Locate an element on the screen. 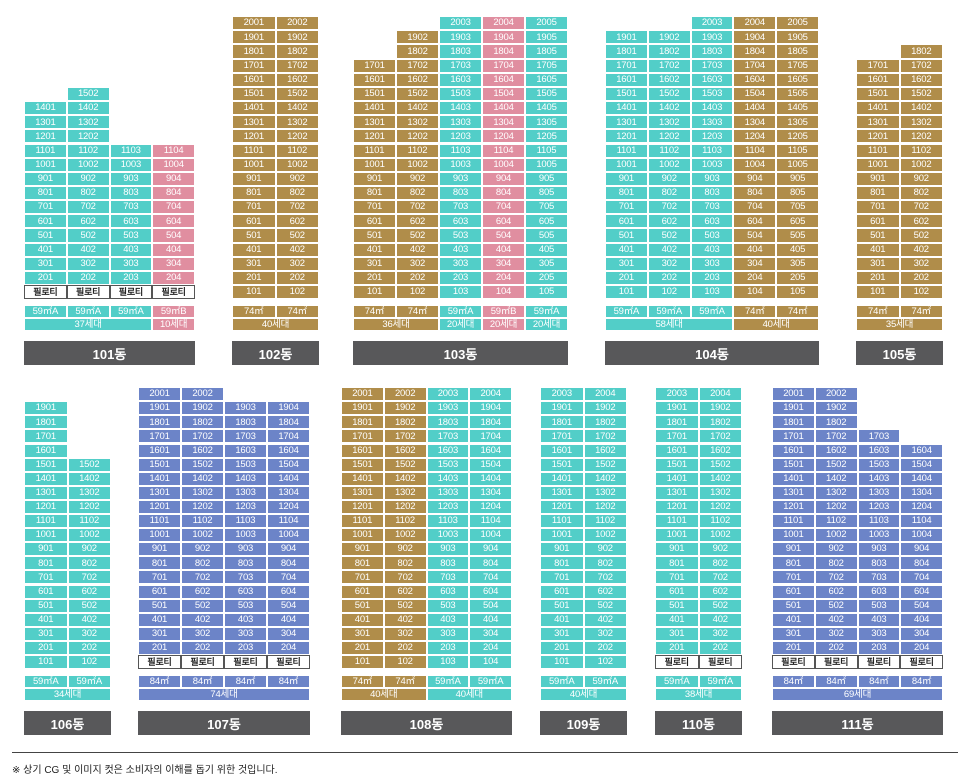 This screenshot has width=966, height=782. unit-cell: 304 is located at coordinates (503, 263).